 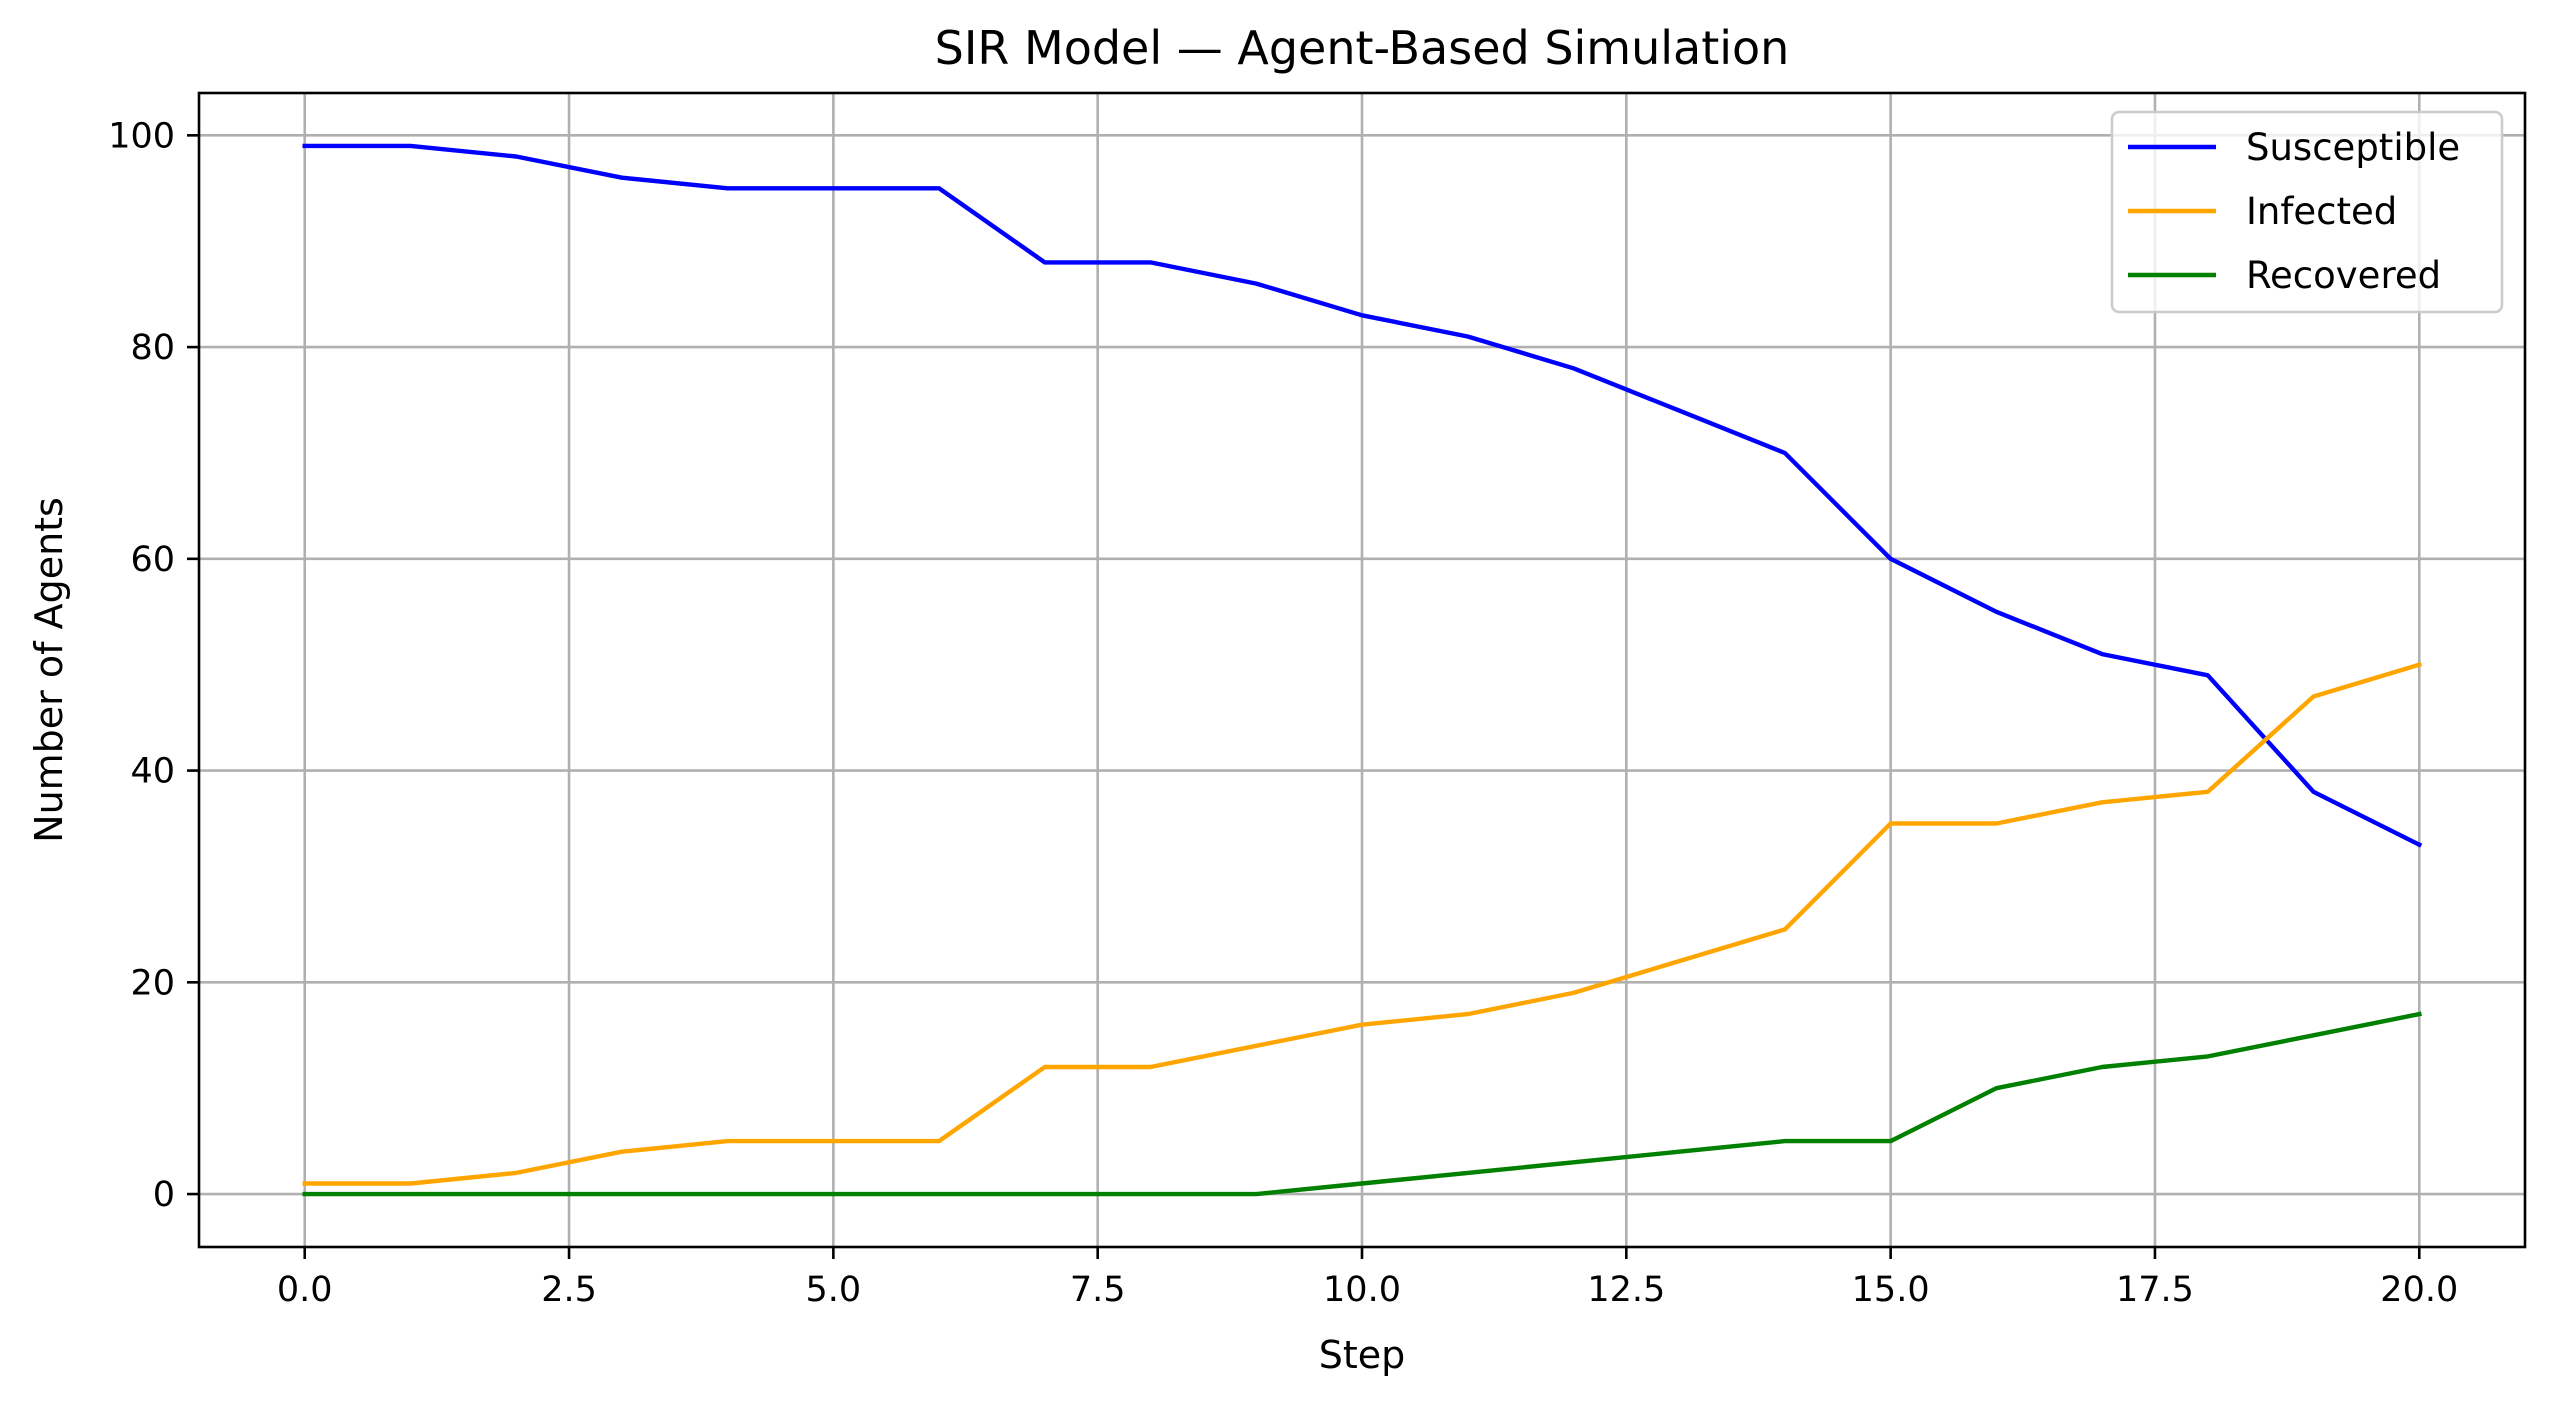 What do you see at coordinates (2155, 1290) in the screenshot?
I see `x-tick-label: 17.5` at bounding box center [2155, 1290].